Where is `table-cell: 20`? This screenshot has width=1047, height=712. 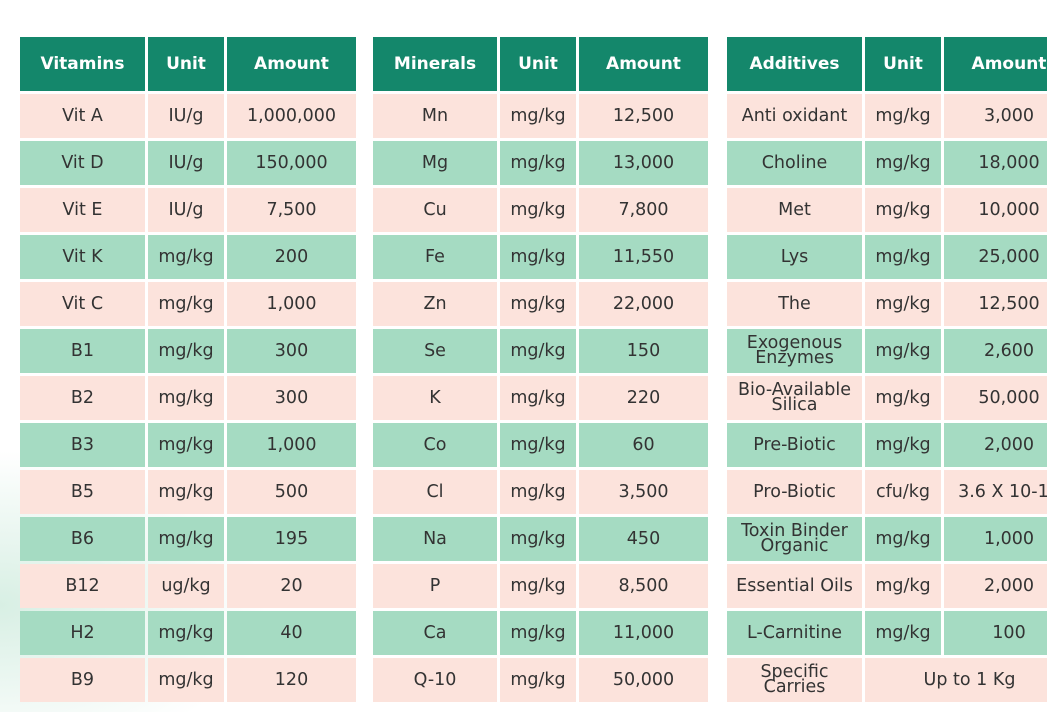 table-cell: 20 is located at coordinates (291, 586).